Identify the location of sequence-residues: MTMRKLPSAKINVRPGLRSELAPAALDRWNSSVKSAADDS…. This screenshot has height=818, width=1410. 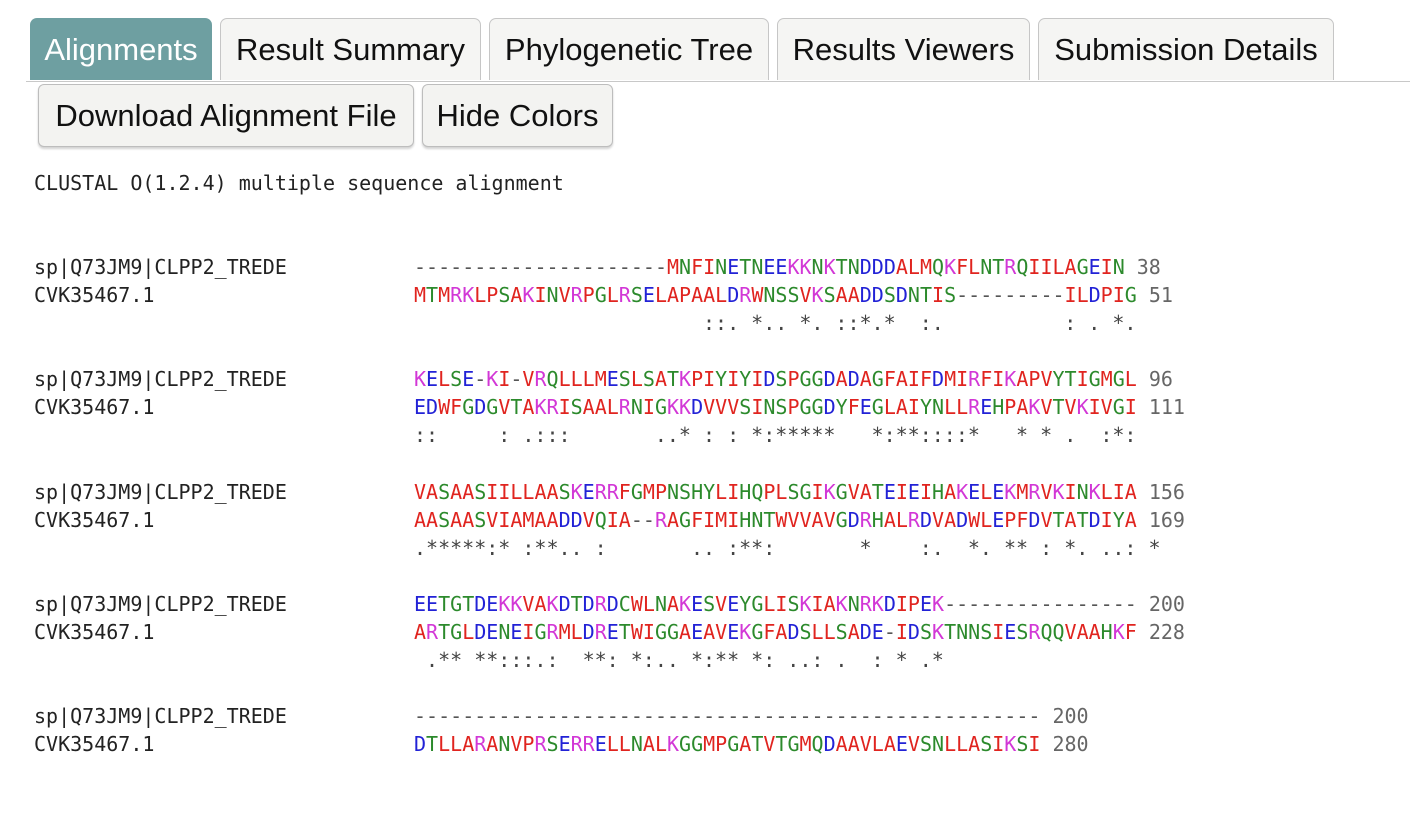
(793, 295).